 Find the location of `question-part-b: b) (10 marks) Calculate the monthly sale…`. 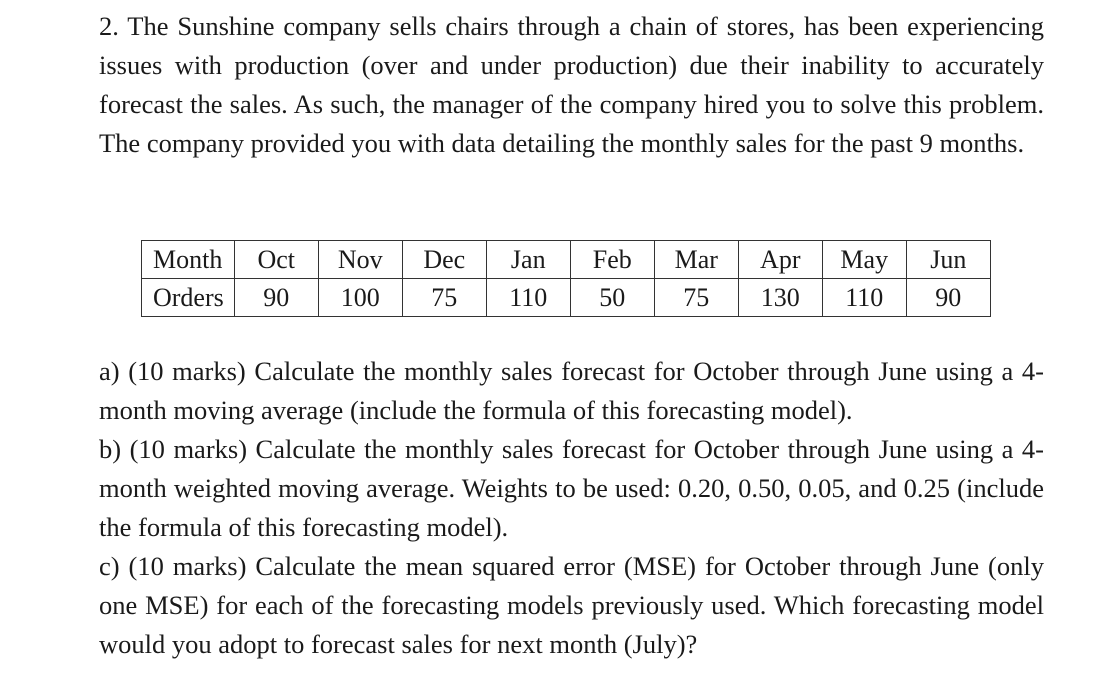

question-part-b: b) (10 marks) Calculate the monthly sale… is located at coordinates (571, 488).